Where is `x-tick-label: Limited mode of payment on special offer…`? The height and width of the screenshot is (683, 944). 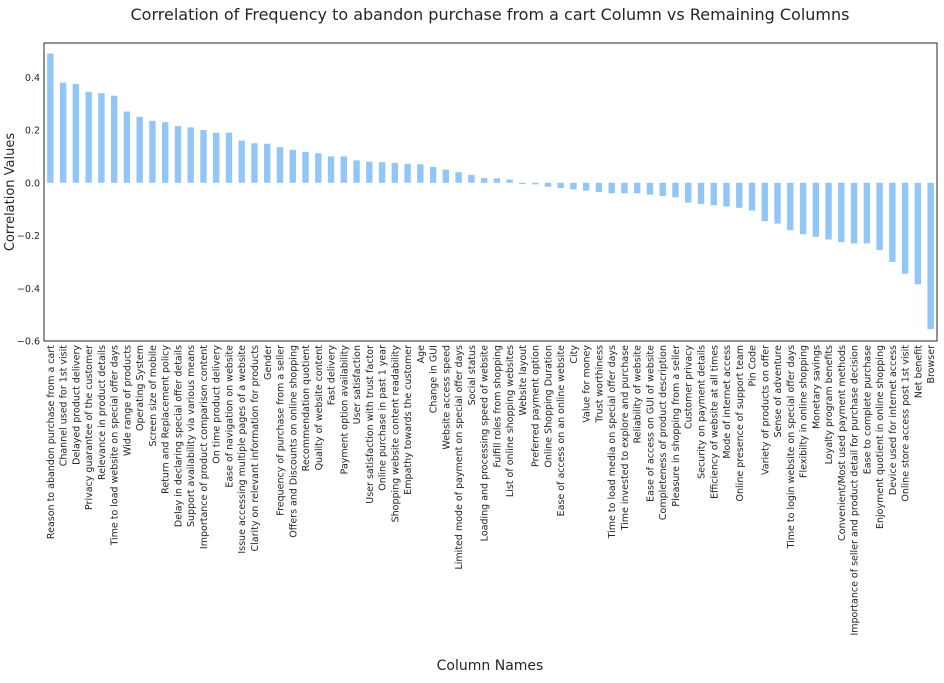 x-tick-label: Limited mode of payment on special offer… is located at coordinates (459, 457).